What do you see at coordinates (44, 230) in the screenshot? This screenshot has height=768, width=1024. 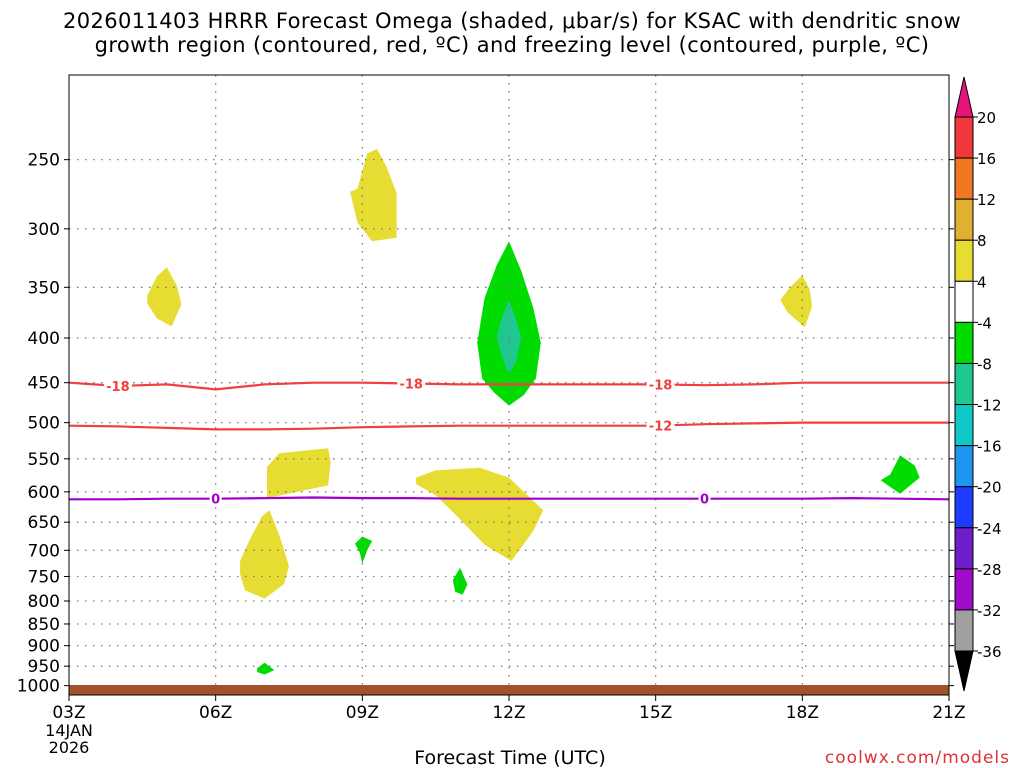 I see `y-tick-label: 300` at bounding box center [44, 230].